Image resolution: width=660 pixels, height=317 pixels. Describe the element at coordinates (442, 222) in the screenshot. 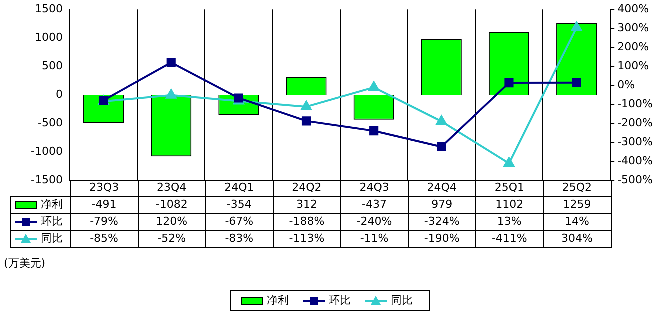

I see `data-label: -324%` at that location.